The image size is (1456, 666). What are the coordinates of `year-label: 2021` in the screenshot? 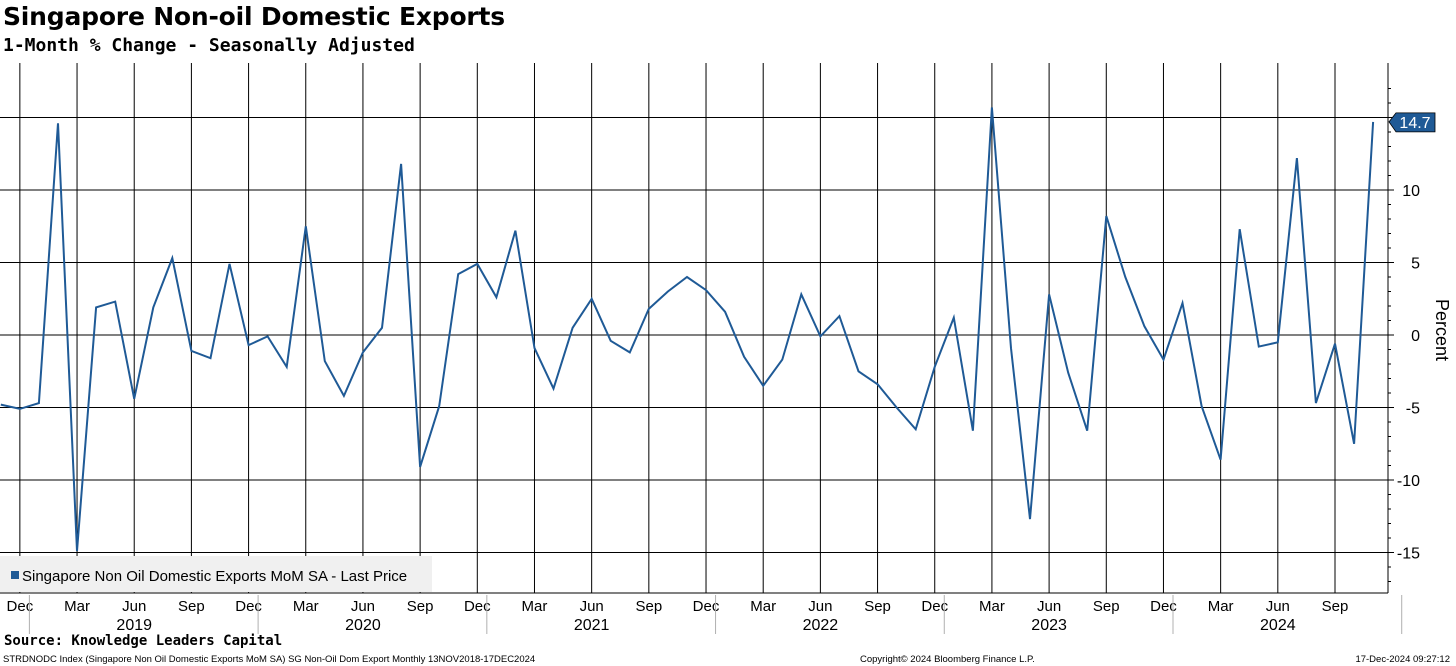 It's located at (592, 625).